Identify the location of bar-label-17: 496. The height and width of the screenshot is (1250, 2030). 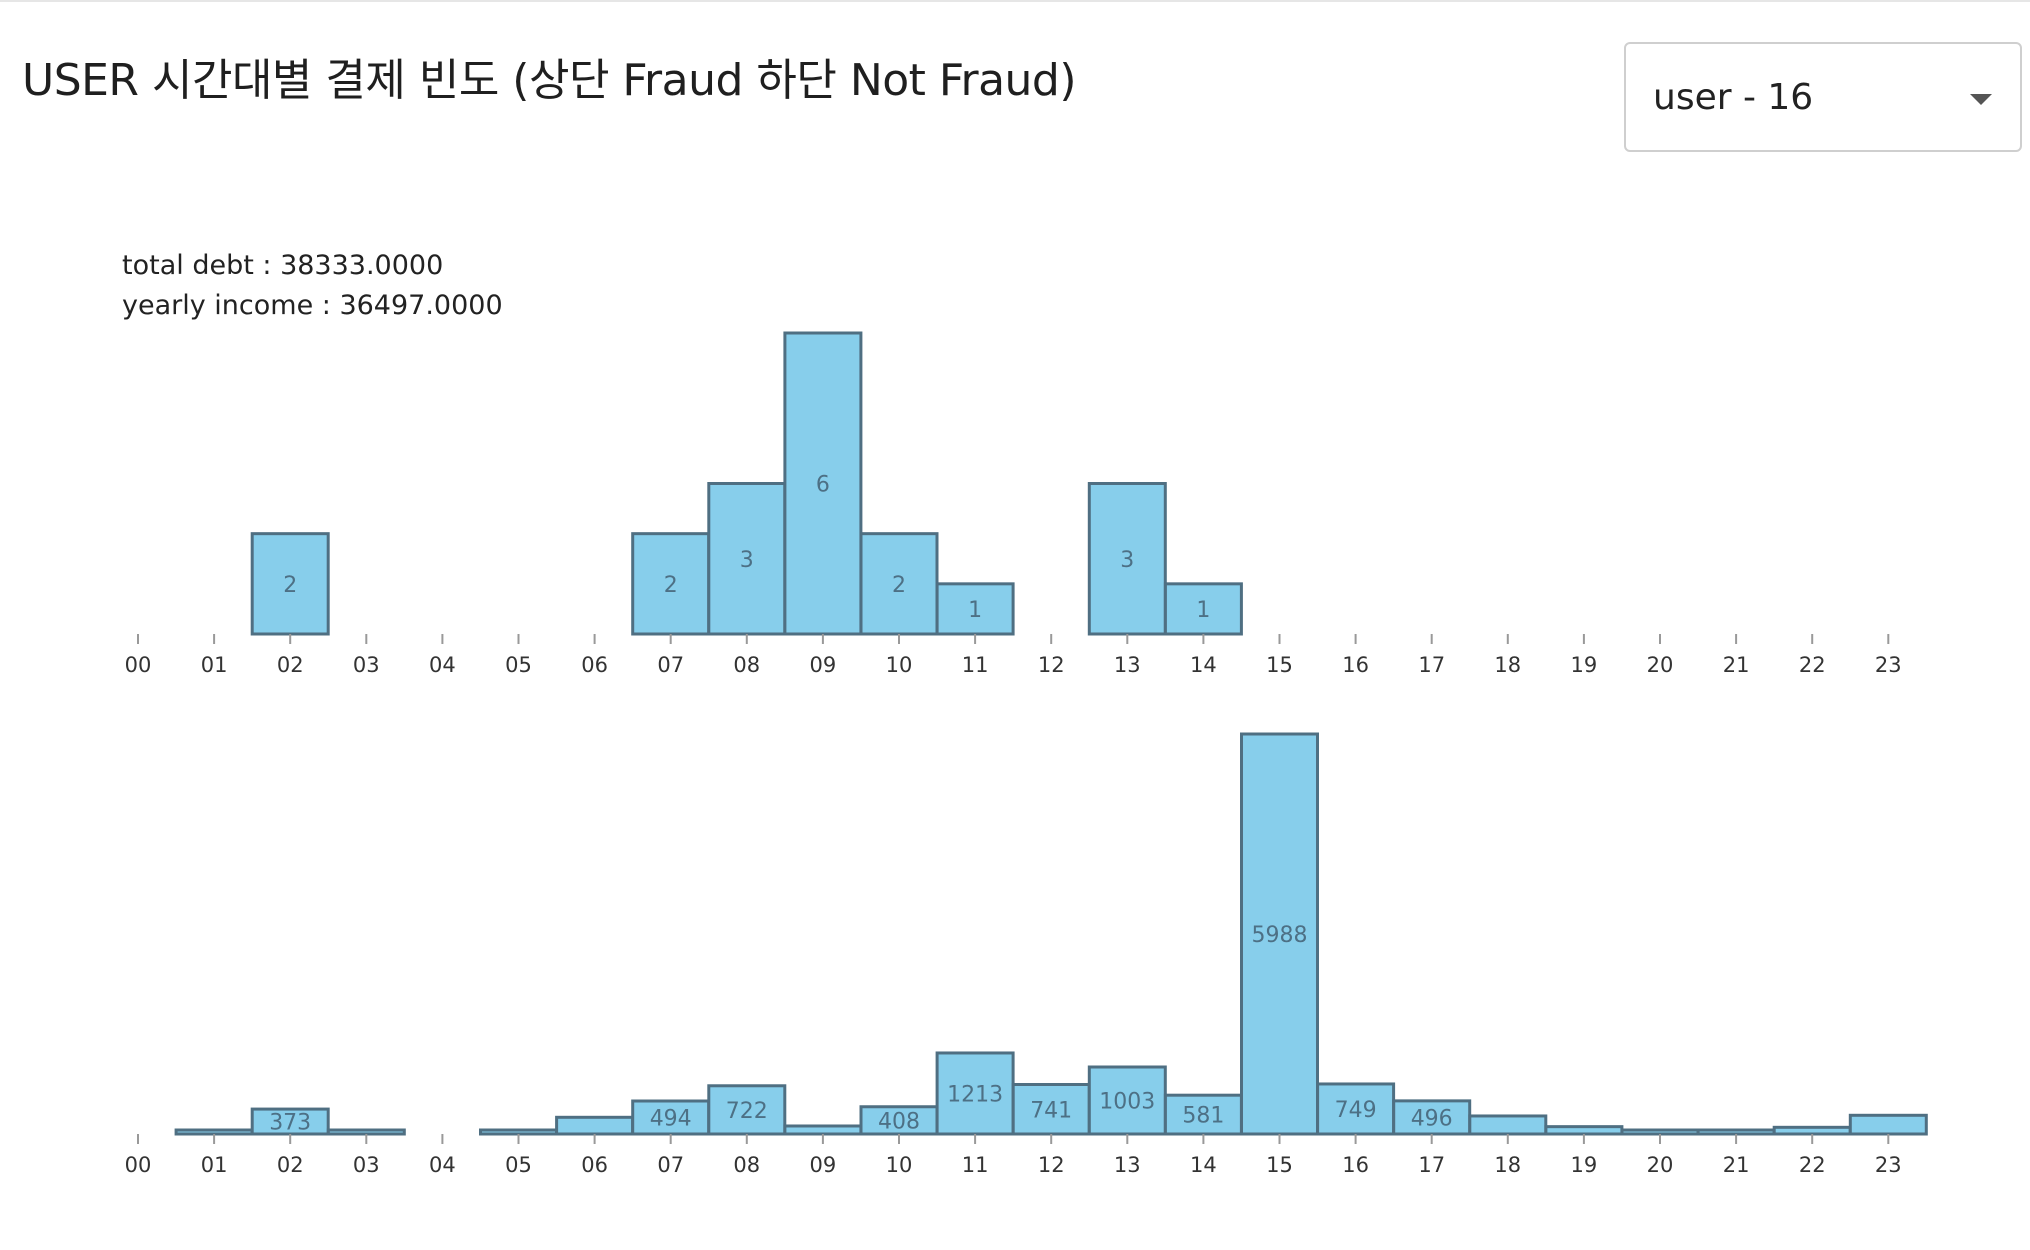
(1432, 1118).